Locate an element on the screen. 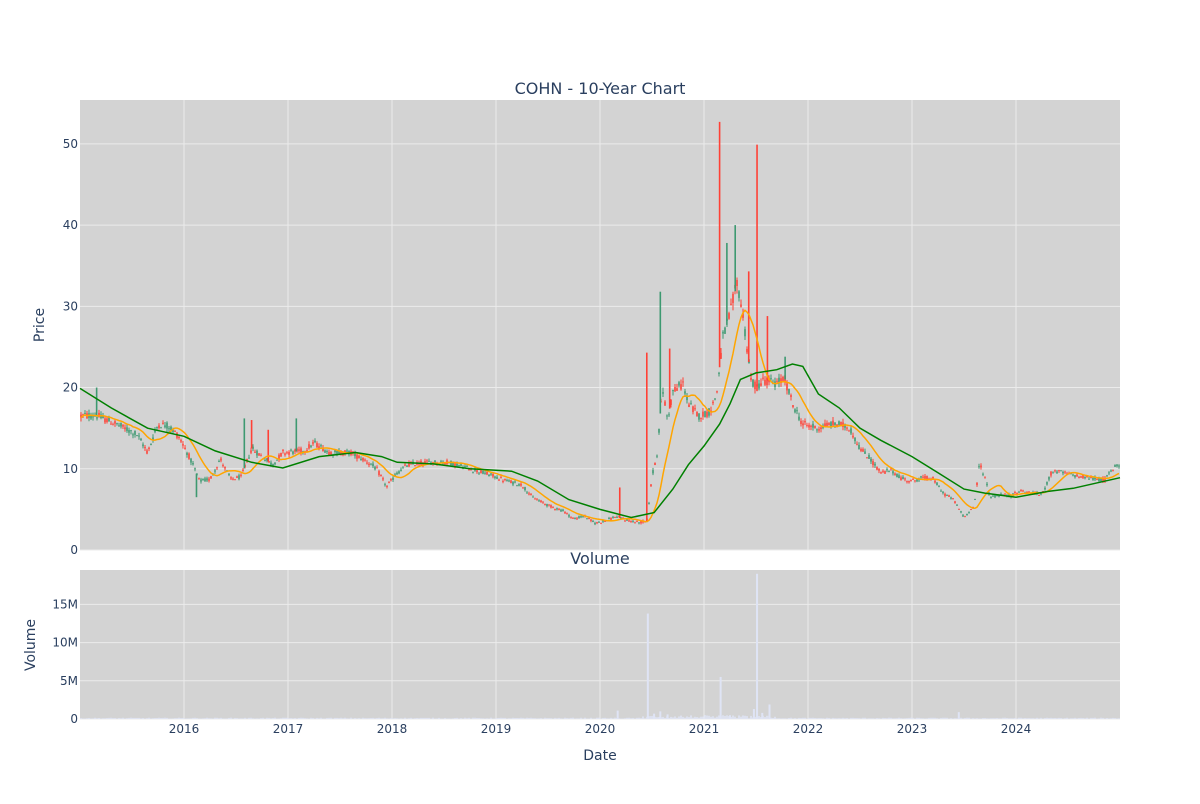 This screenshot has height=804, width=1200. price-tick-label: 10 is located at coordinates (70, 469).